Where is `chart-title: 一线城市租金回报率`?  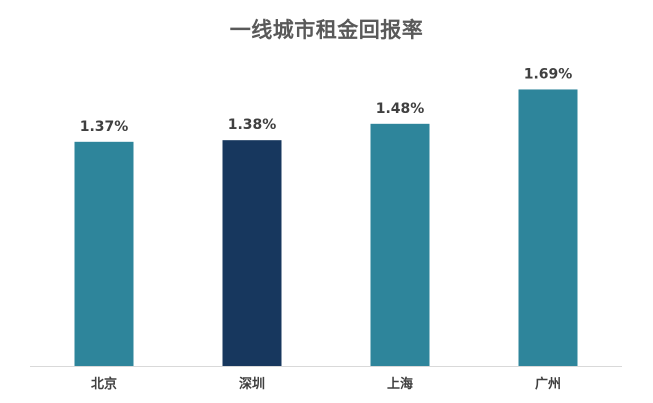
chart-title: 一线城市租金回报率 is located at coordinates (326, 30).